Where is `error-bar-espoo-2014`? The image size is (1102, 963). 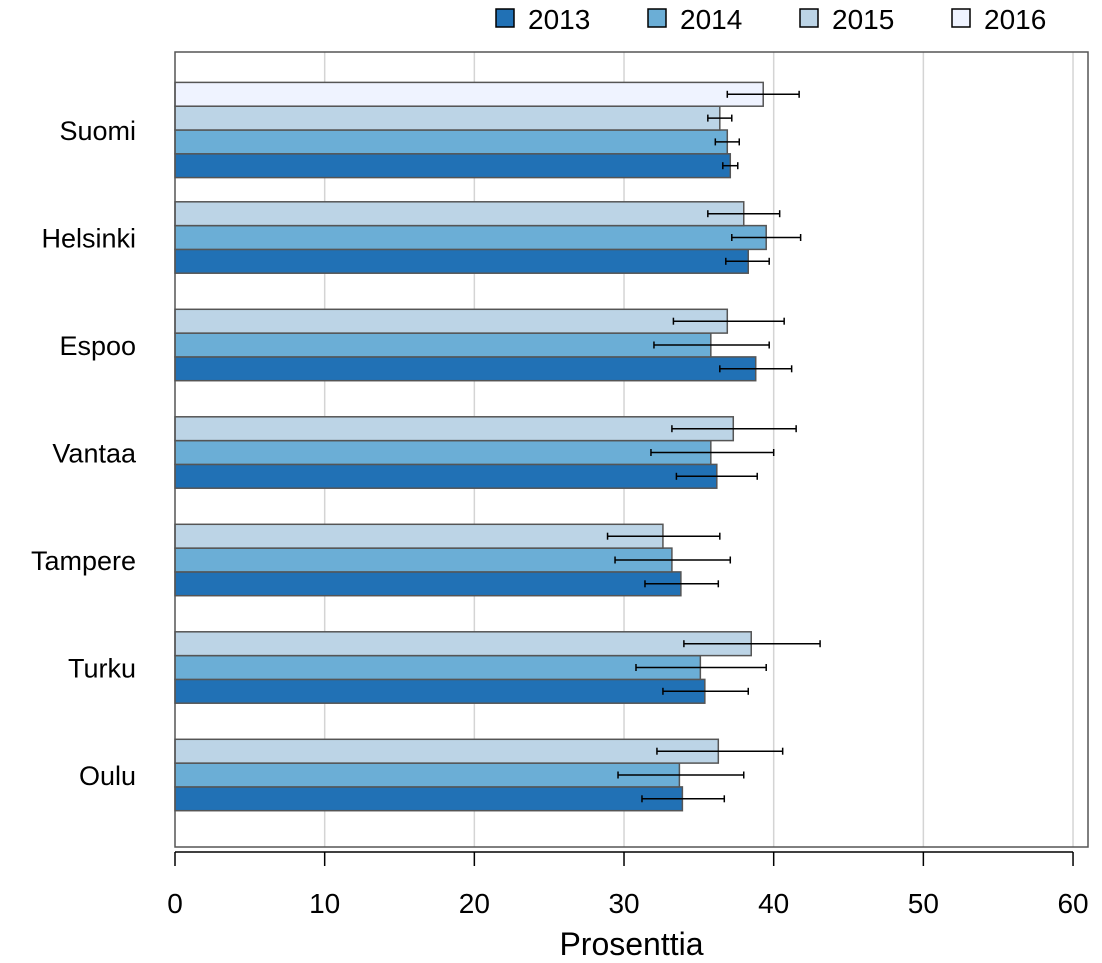
error-bar-espoo-2014 is located at coordinates (711, 345).